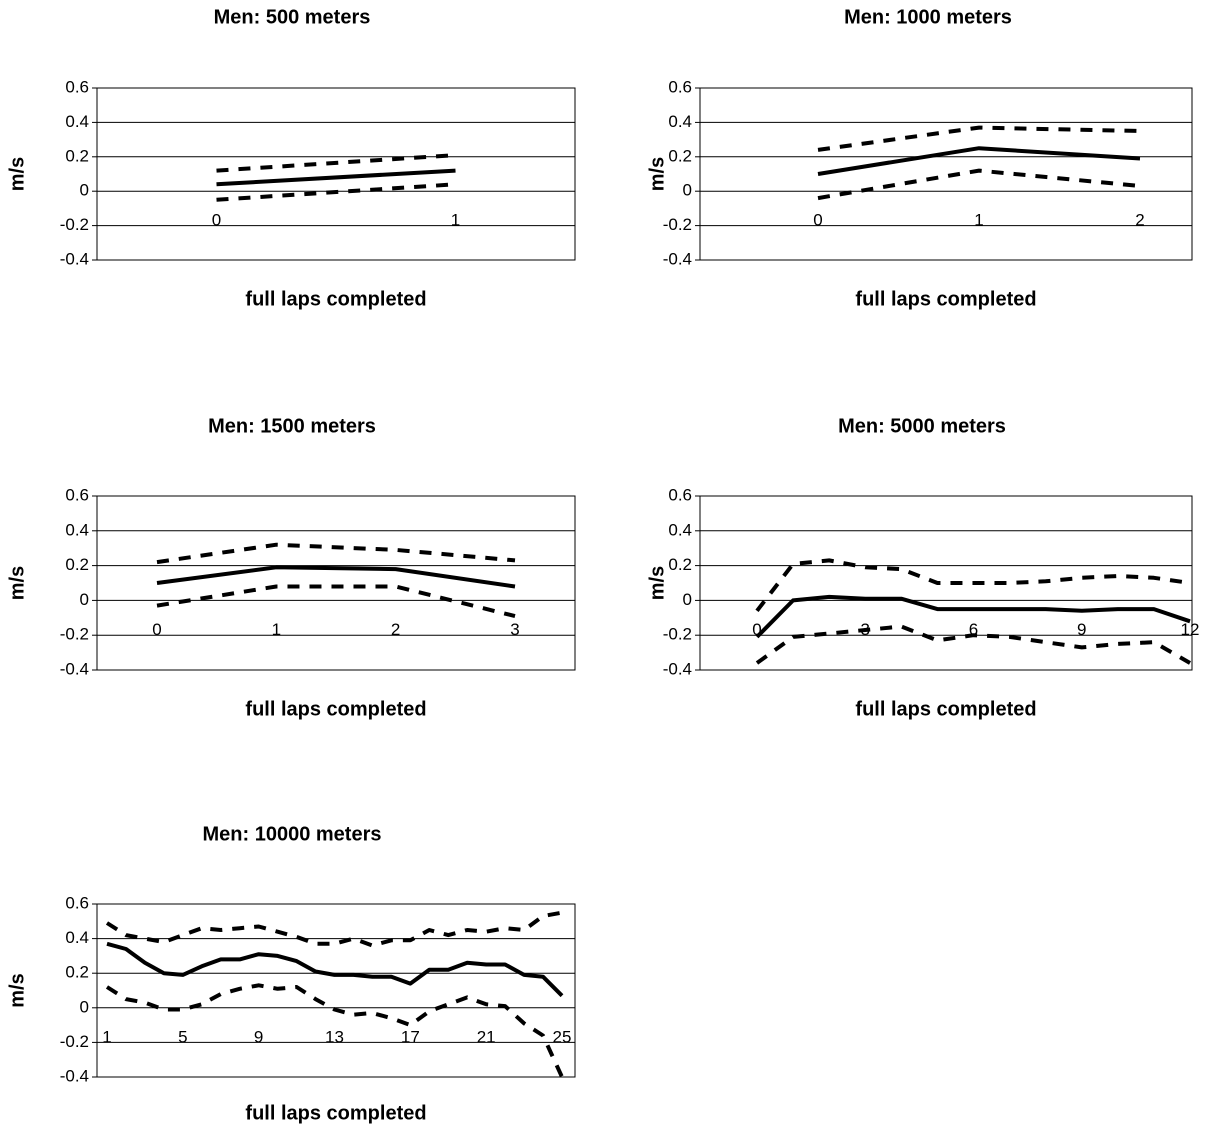 The height and width of the screenshot is (1129, 1226). Describe the element at coordinates (928, 17) in the screenshot. I see `chart-title: Men: 1000 meters` at that location.